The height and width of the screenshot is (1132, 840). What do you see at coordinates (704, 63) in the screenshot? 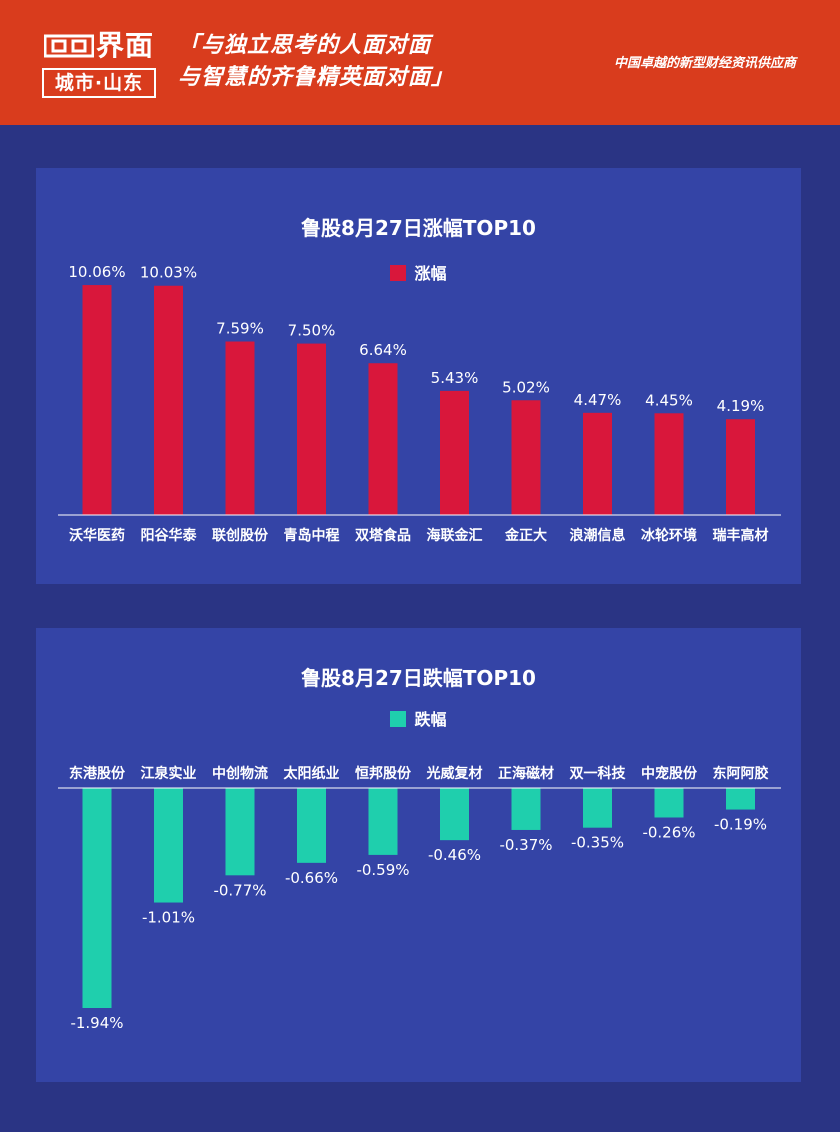
I see `tagline: 中国卓越的新型财经资讯供应商` at bounding box center [704, 63].